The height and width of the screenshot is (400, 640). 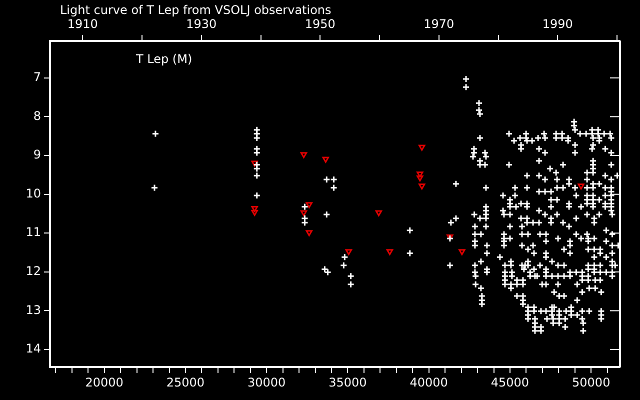 What do you see at coordinates (439, 23) in the screenshot?
I see `x2-tick-label: 1970` at bounding box center [439, 23].